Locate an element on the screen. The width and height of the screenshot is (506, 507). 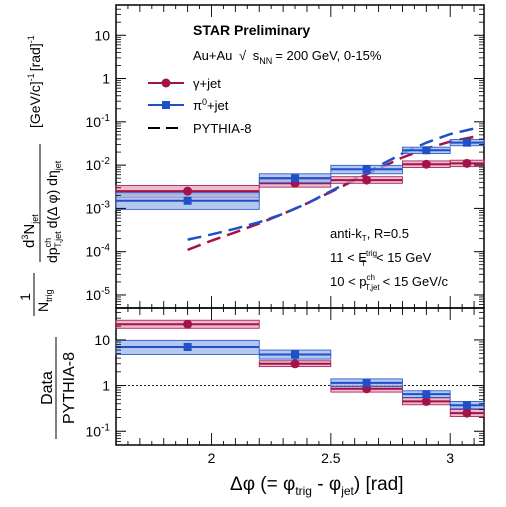
legend-gamma-marker is located at coordinates (166, 83).